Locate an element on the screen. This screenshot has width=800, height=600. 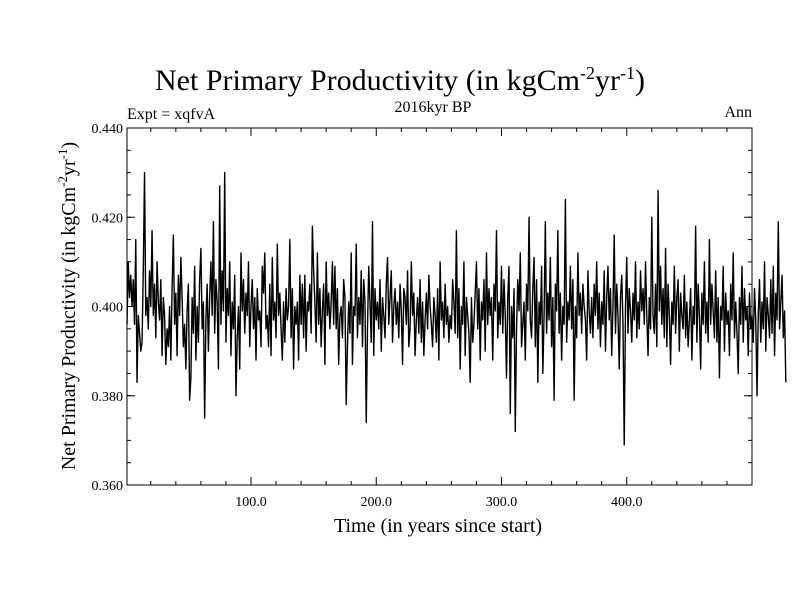
y-tick-label: 0.440 is located at coordinates (108, 129).